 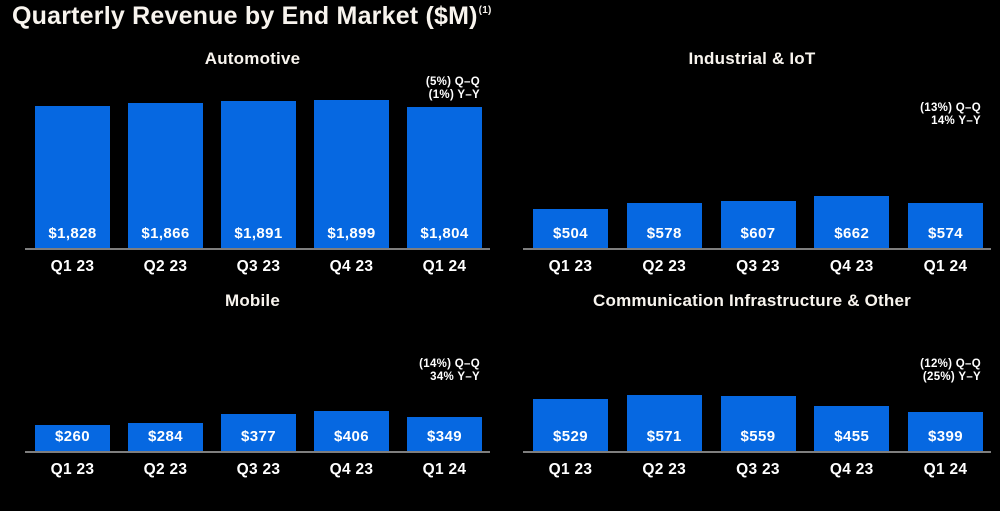 I want to click on bar-value-label: $1,899, so click(x=351, y=233).